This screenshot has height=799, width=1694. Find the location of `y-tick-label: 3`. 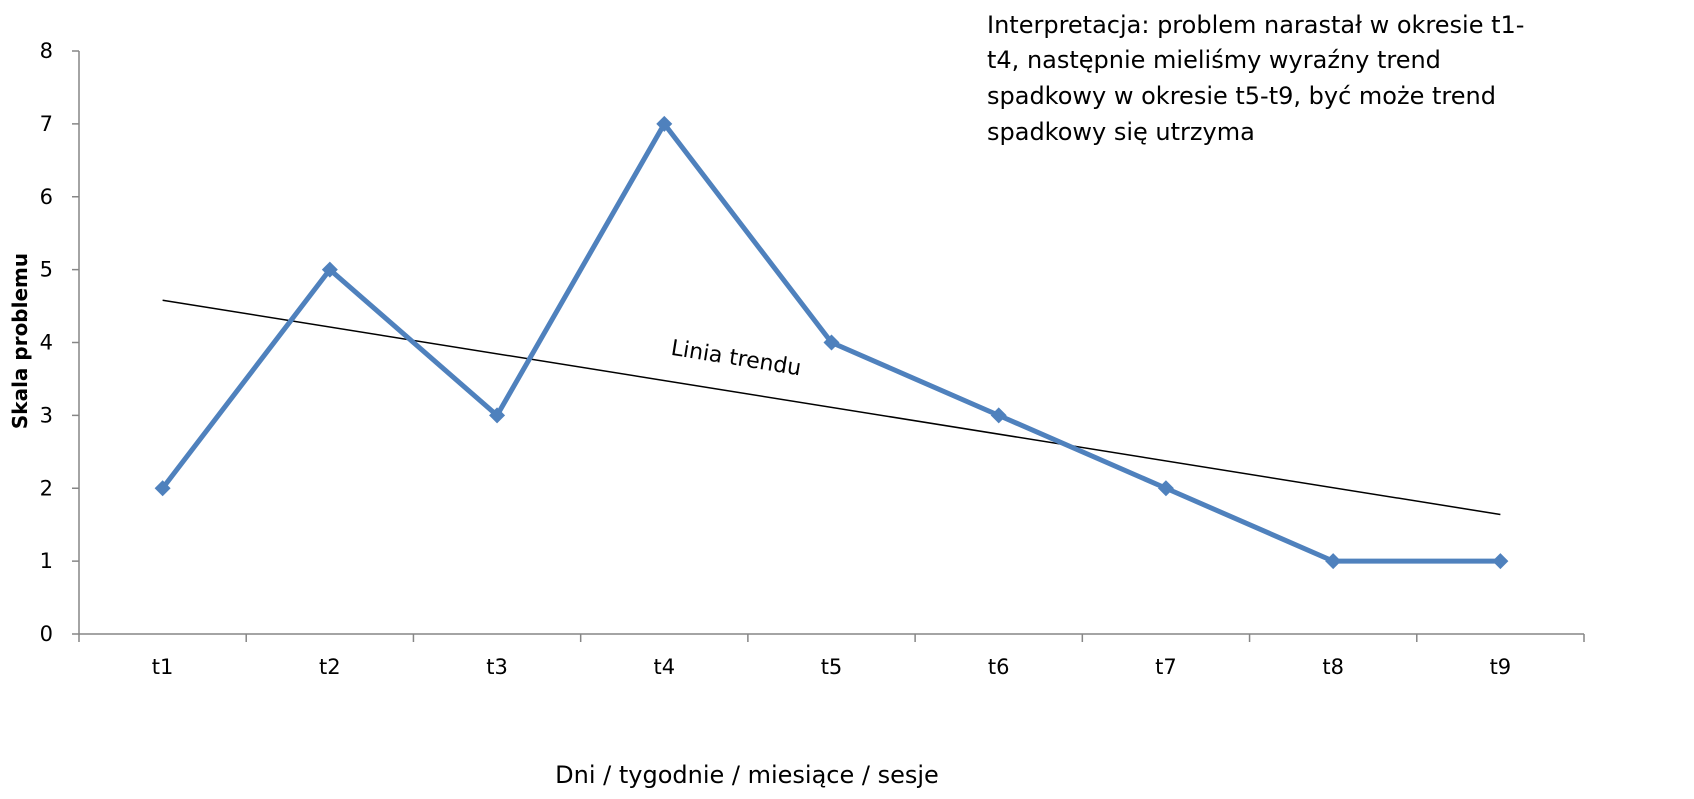

y-tick-label: 3 is located at coordinates (46, 415).